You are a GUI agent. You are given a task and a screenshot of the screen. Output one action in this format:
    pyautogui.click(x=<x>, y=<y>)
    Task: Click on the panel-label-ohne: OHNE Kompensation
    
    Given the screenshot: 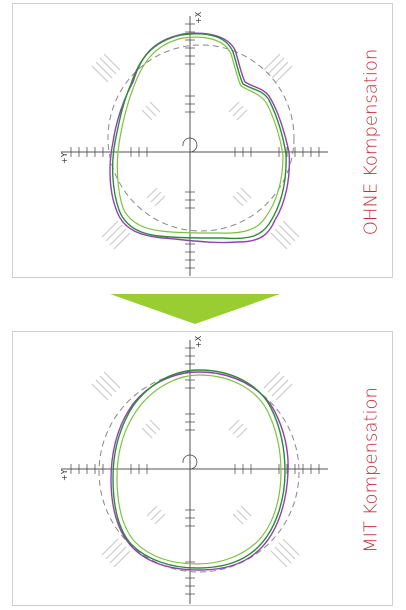 What is the action you would take?
    pyautogui.click(x=371, y=141)
    